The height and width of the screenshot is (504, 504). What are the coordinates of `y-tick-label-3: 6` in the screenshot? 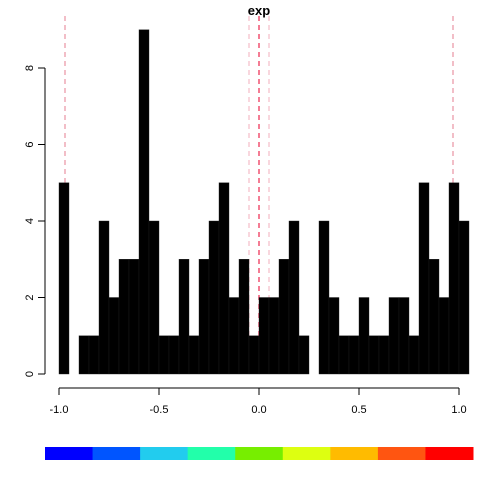 It's located at (30, 144).